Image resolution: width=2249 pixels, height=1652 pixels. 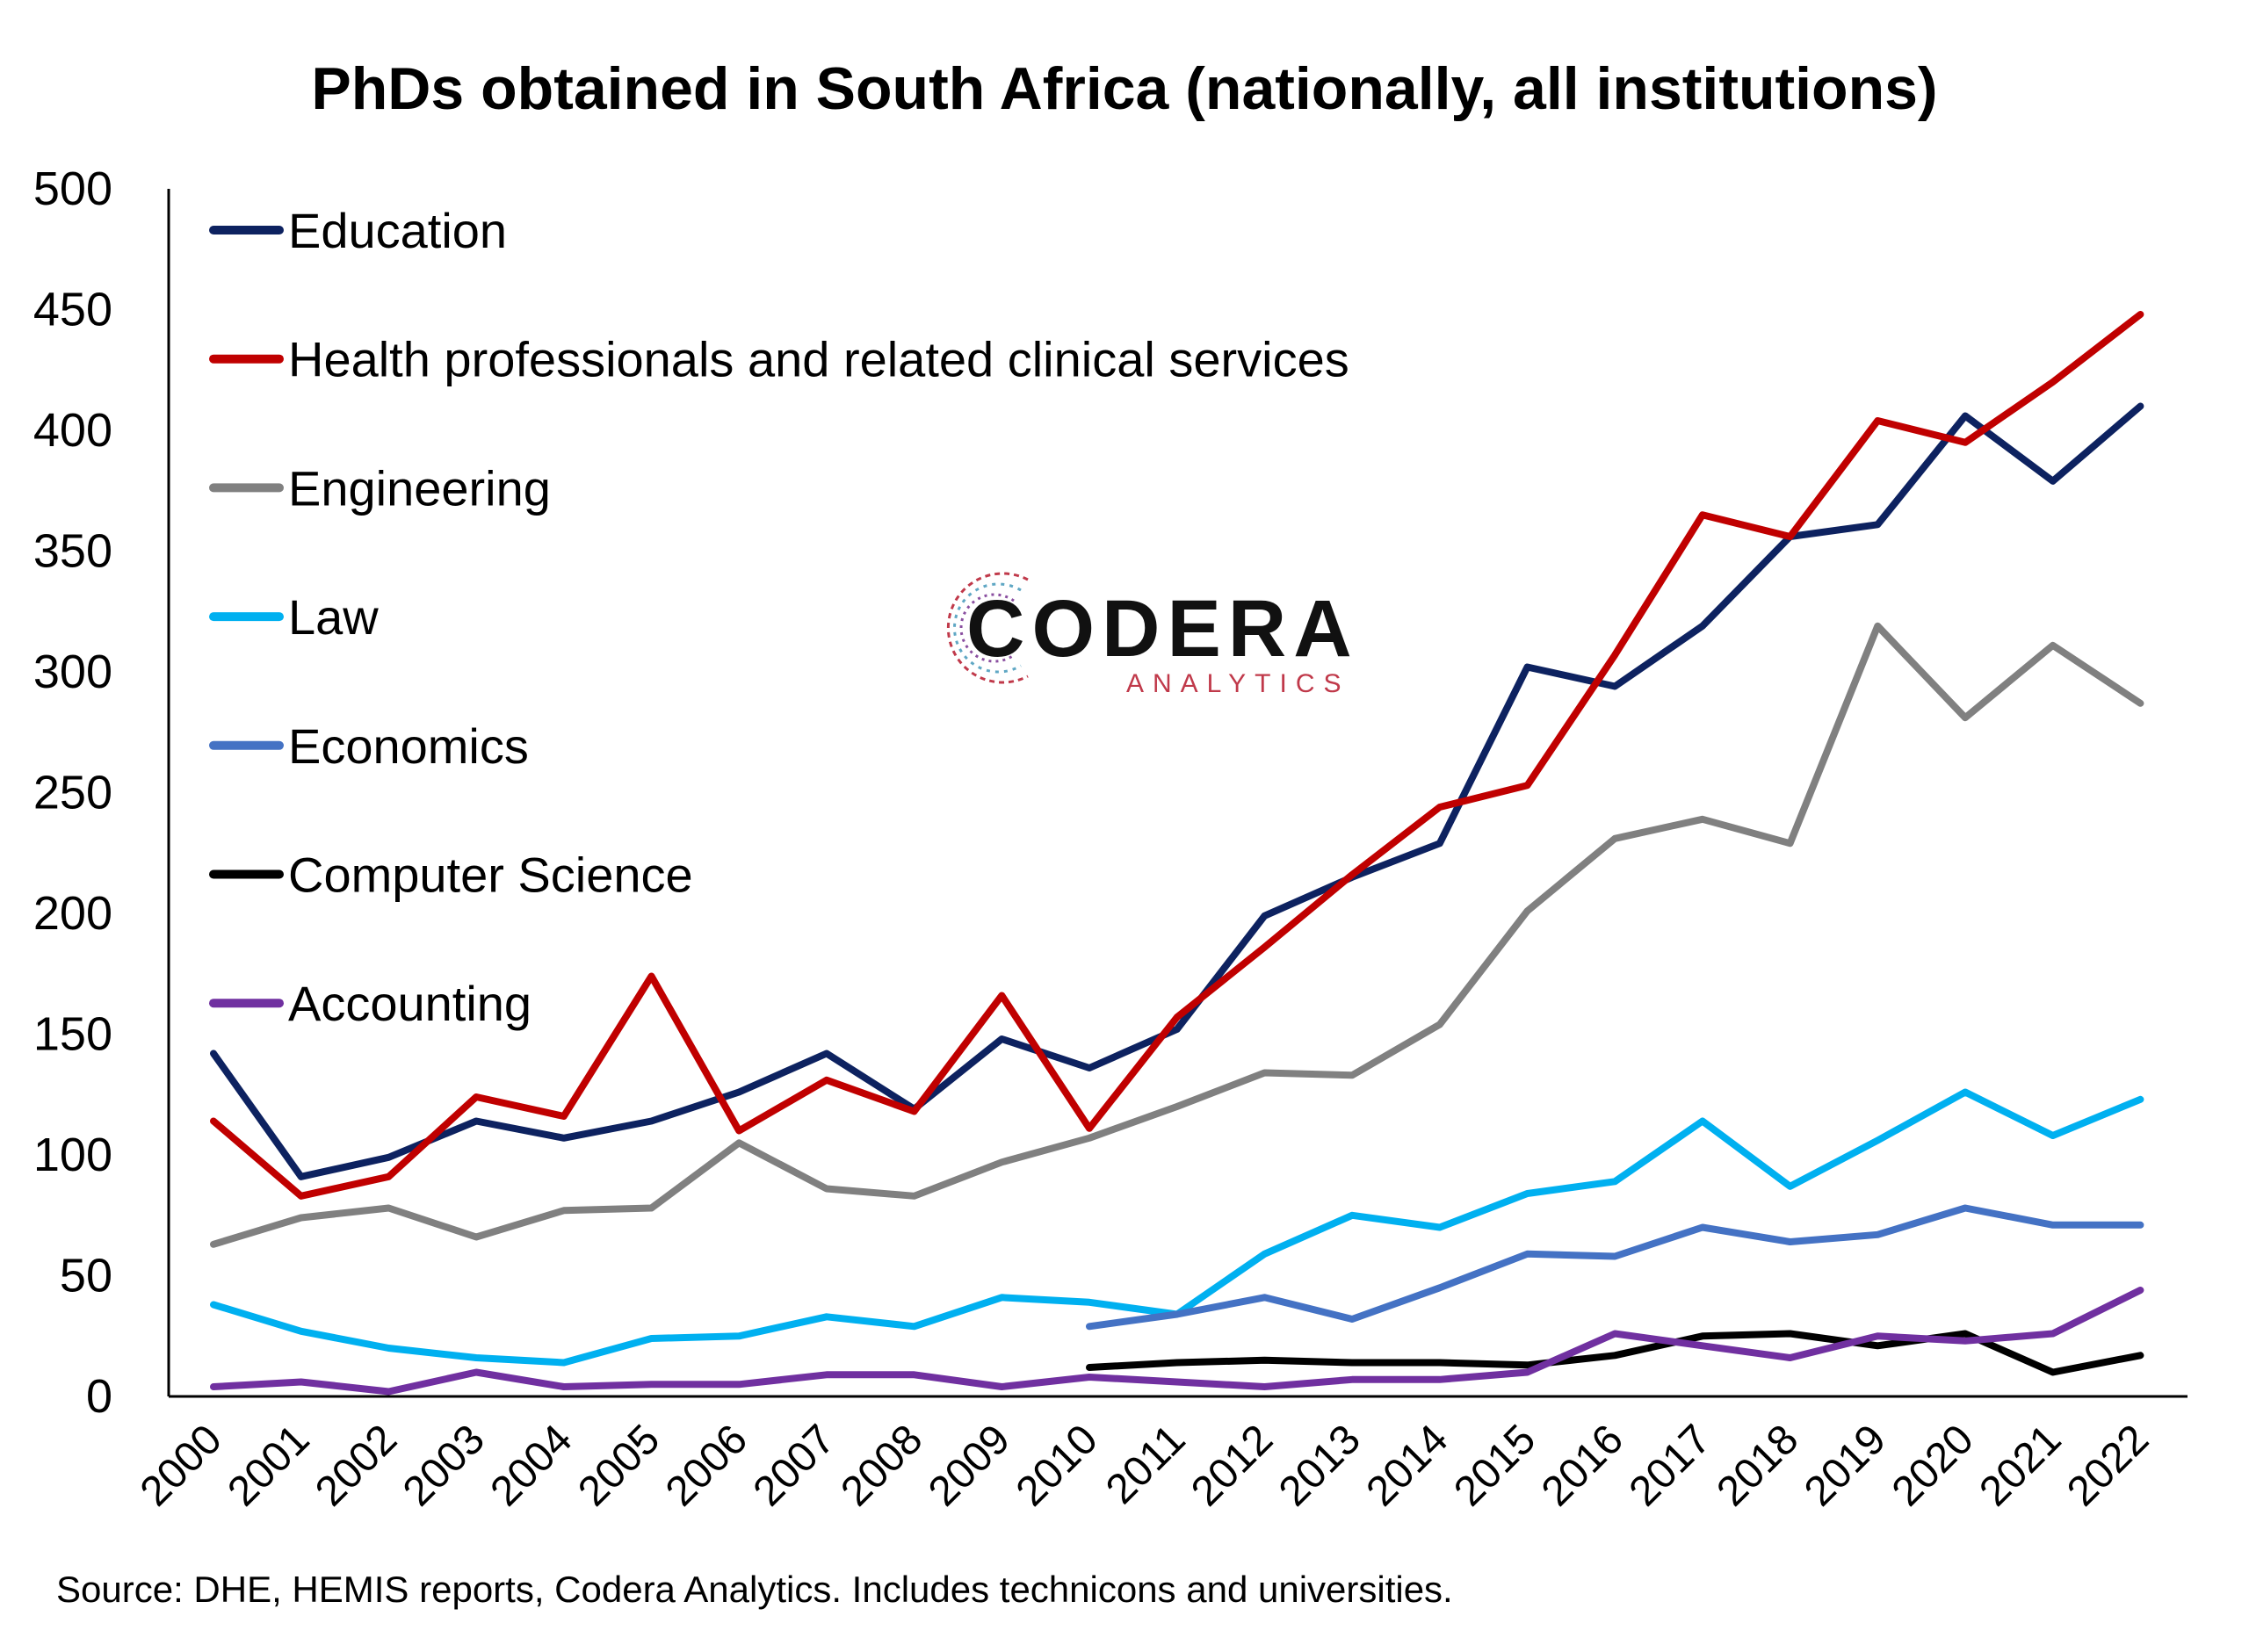 I want to click on y-tick-label: 400, so click(x=72, y=430).